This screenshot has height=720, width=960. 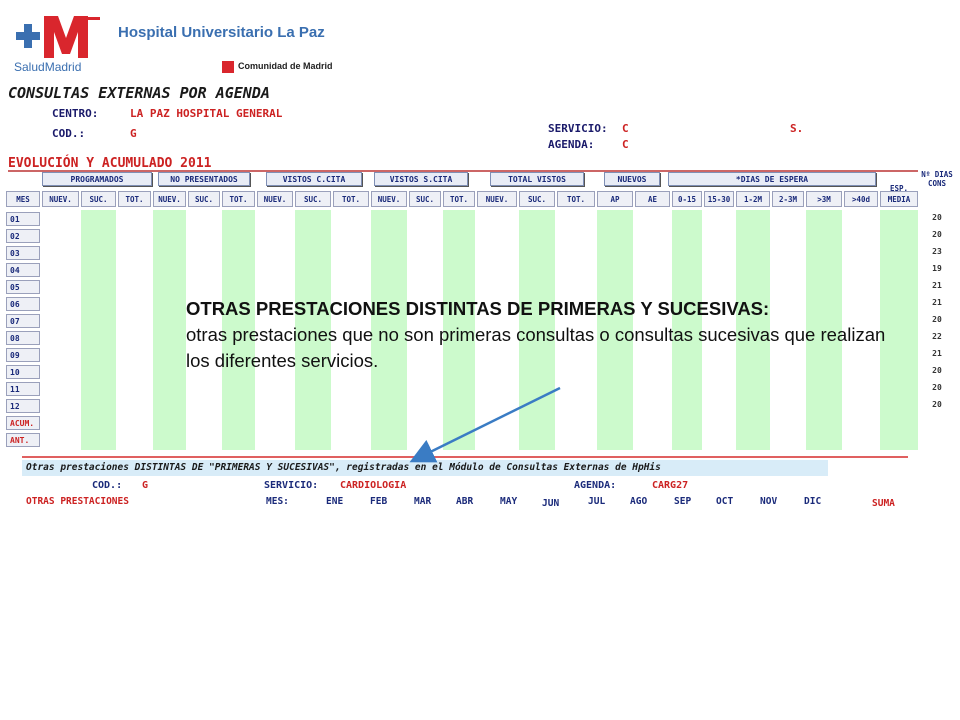 What do you see at coordinates (883, 503) in the screenshot?
I see `suma-label: SUMA` at bounding box center [883, 503].